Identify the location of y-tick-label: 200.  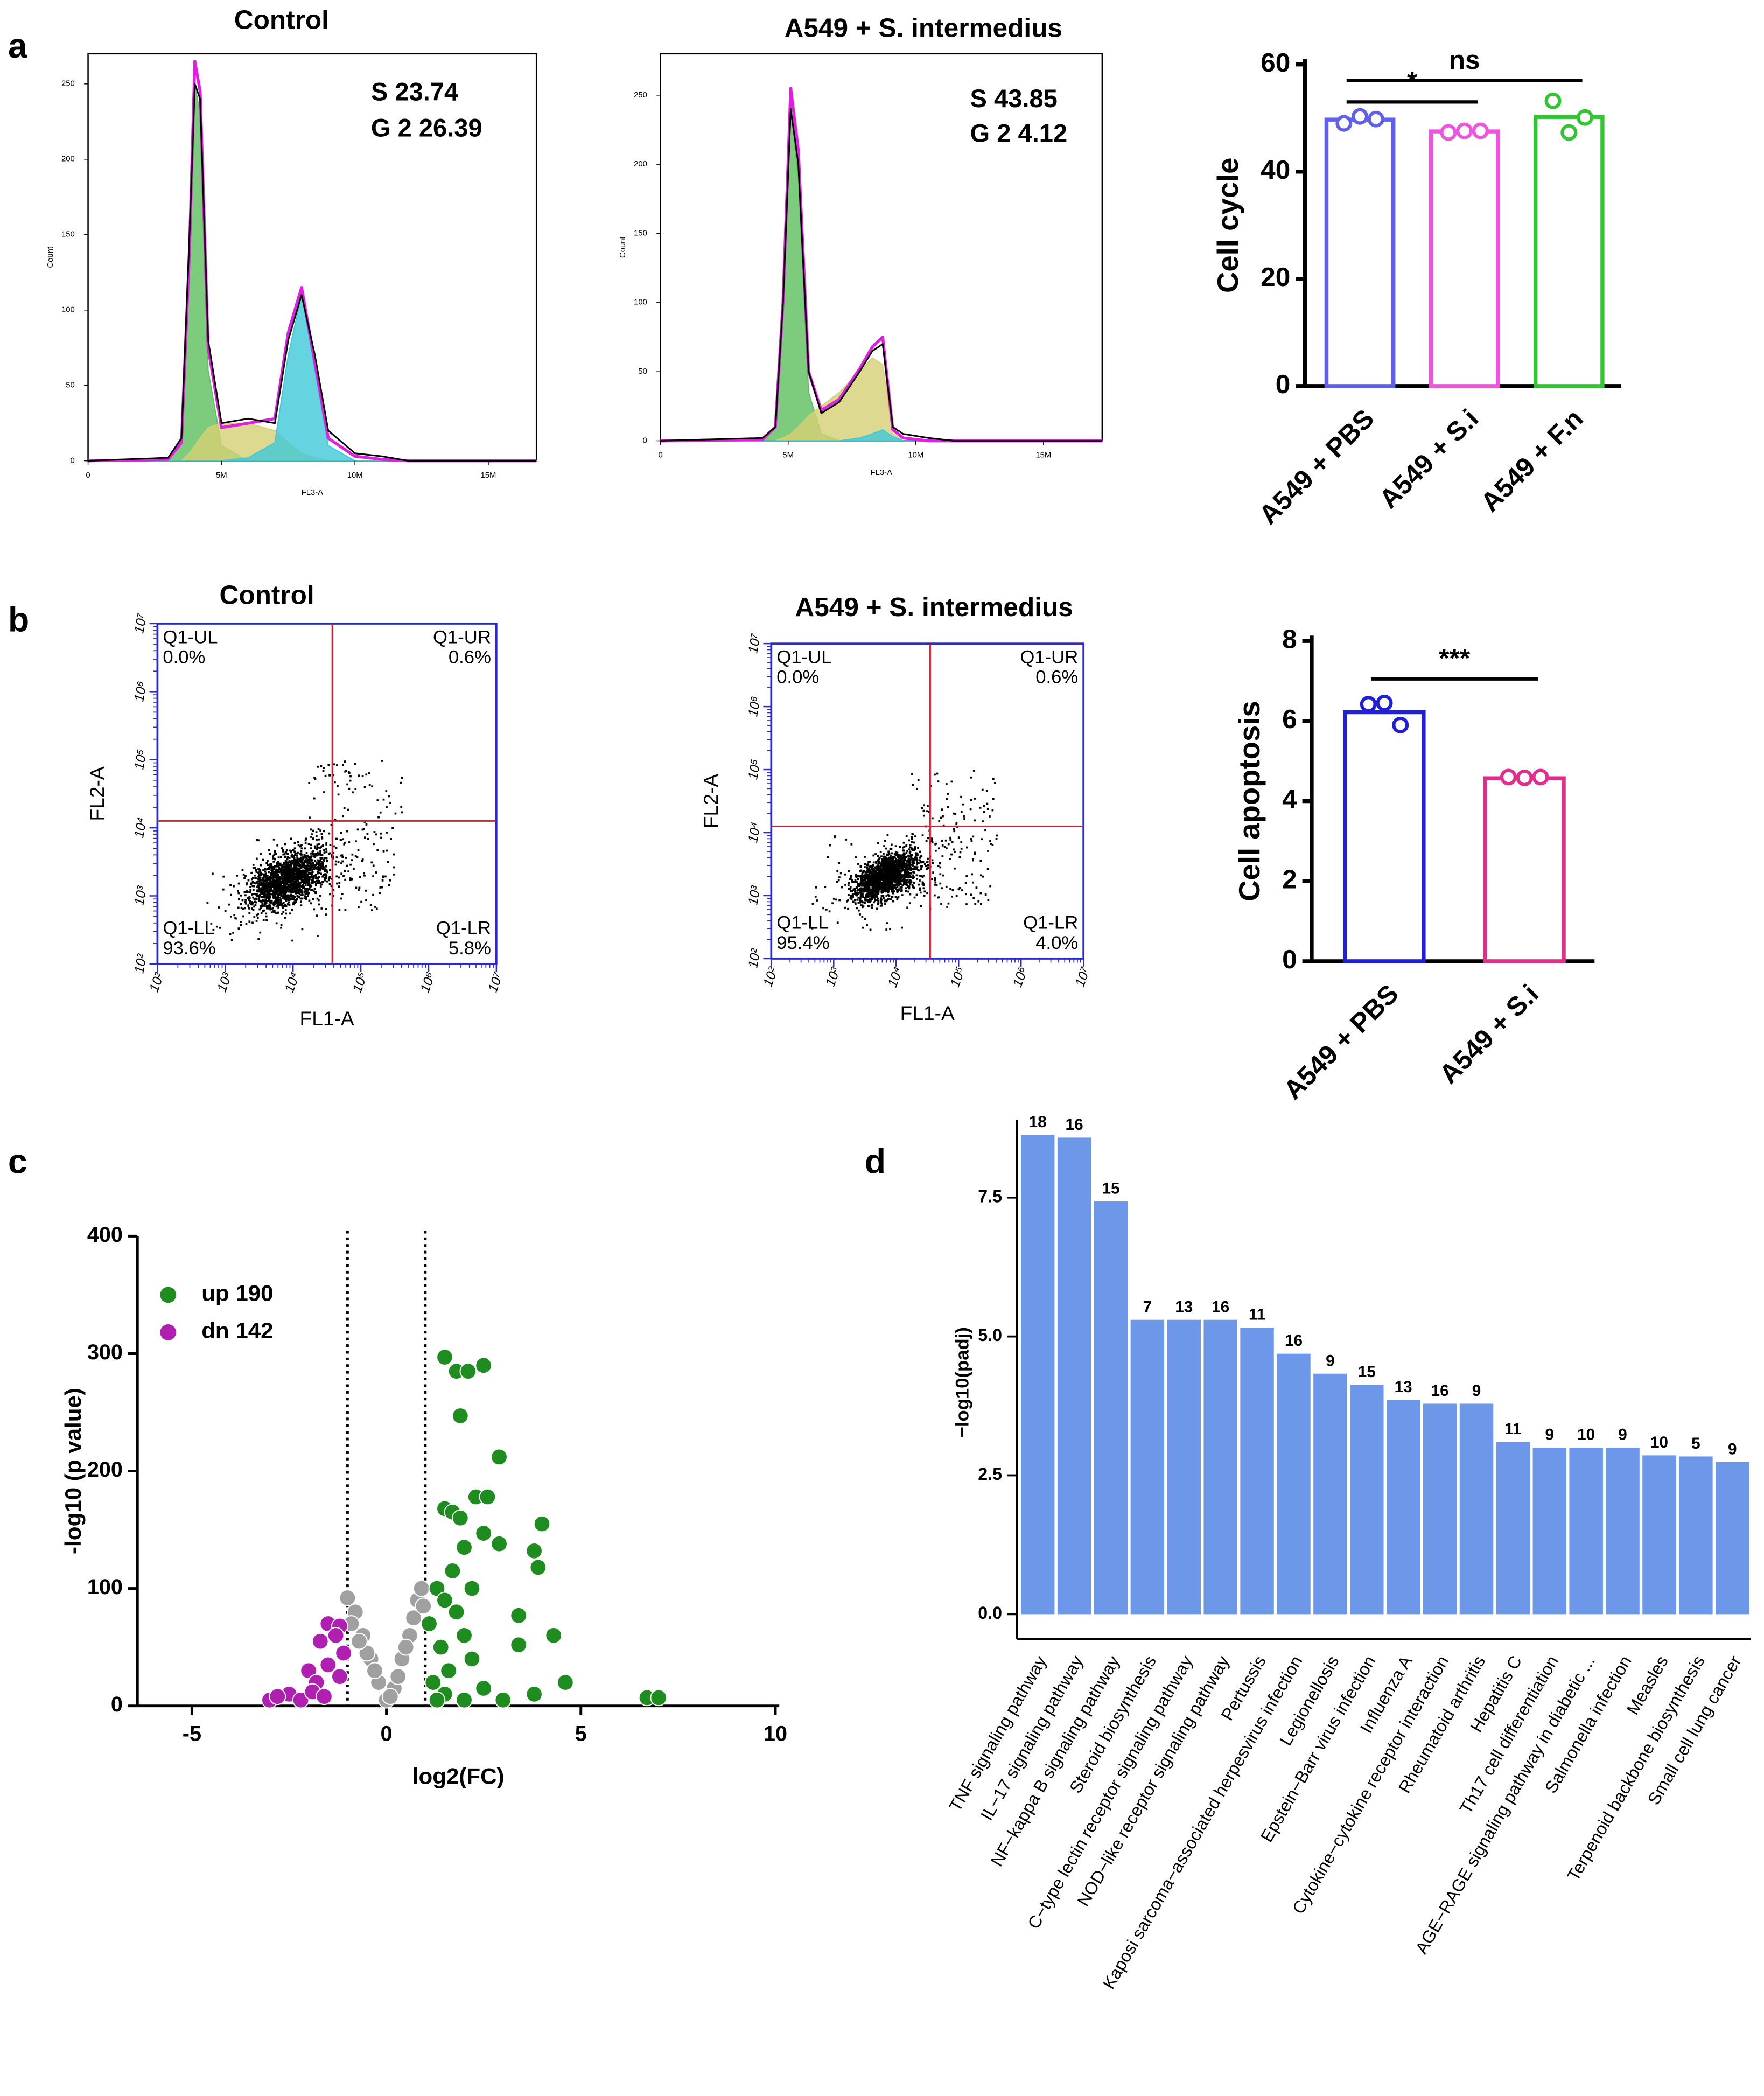
(68, 159).